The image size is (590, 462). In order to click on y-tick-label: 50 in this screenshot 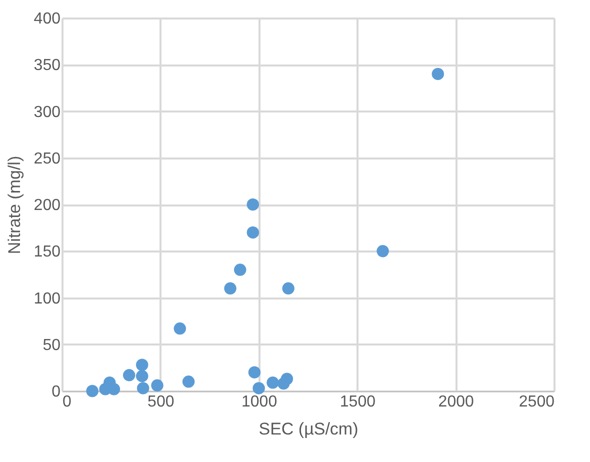, I will do `click(51, 345)`.